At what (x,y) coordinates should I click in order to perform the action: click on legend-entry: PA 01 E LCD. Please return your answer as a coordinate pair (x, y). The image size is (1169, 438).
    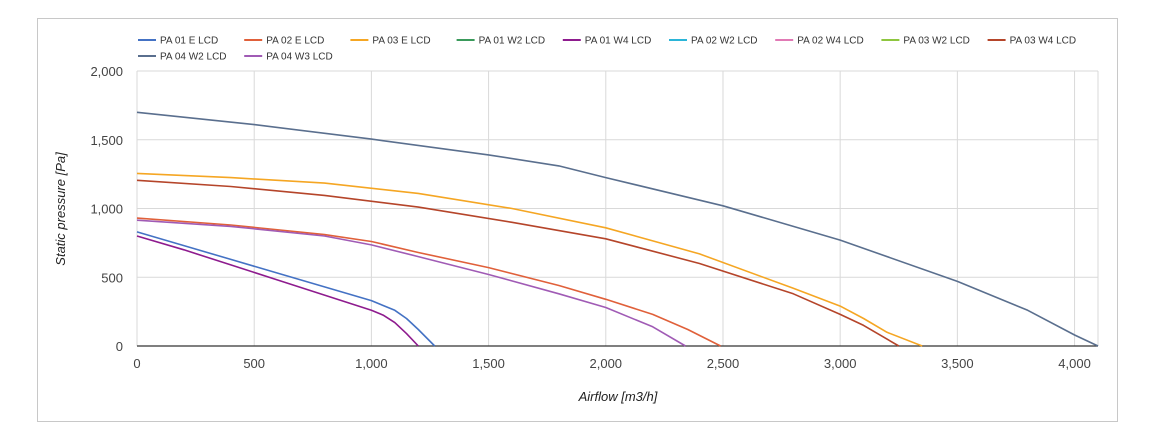
    Looking at the image, I should click on (189, 41).